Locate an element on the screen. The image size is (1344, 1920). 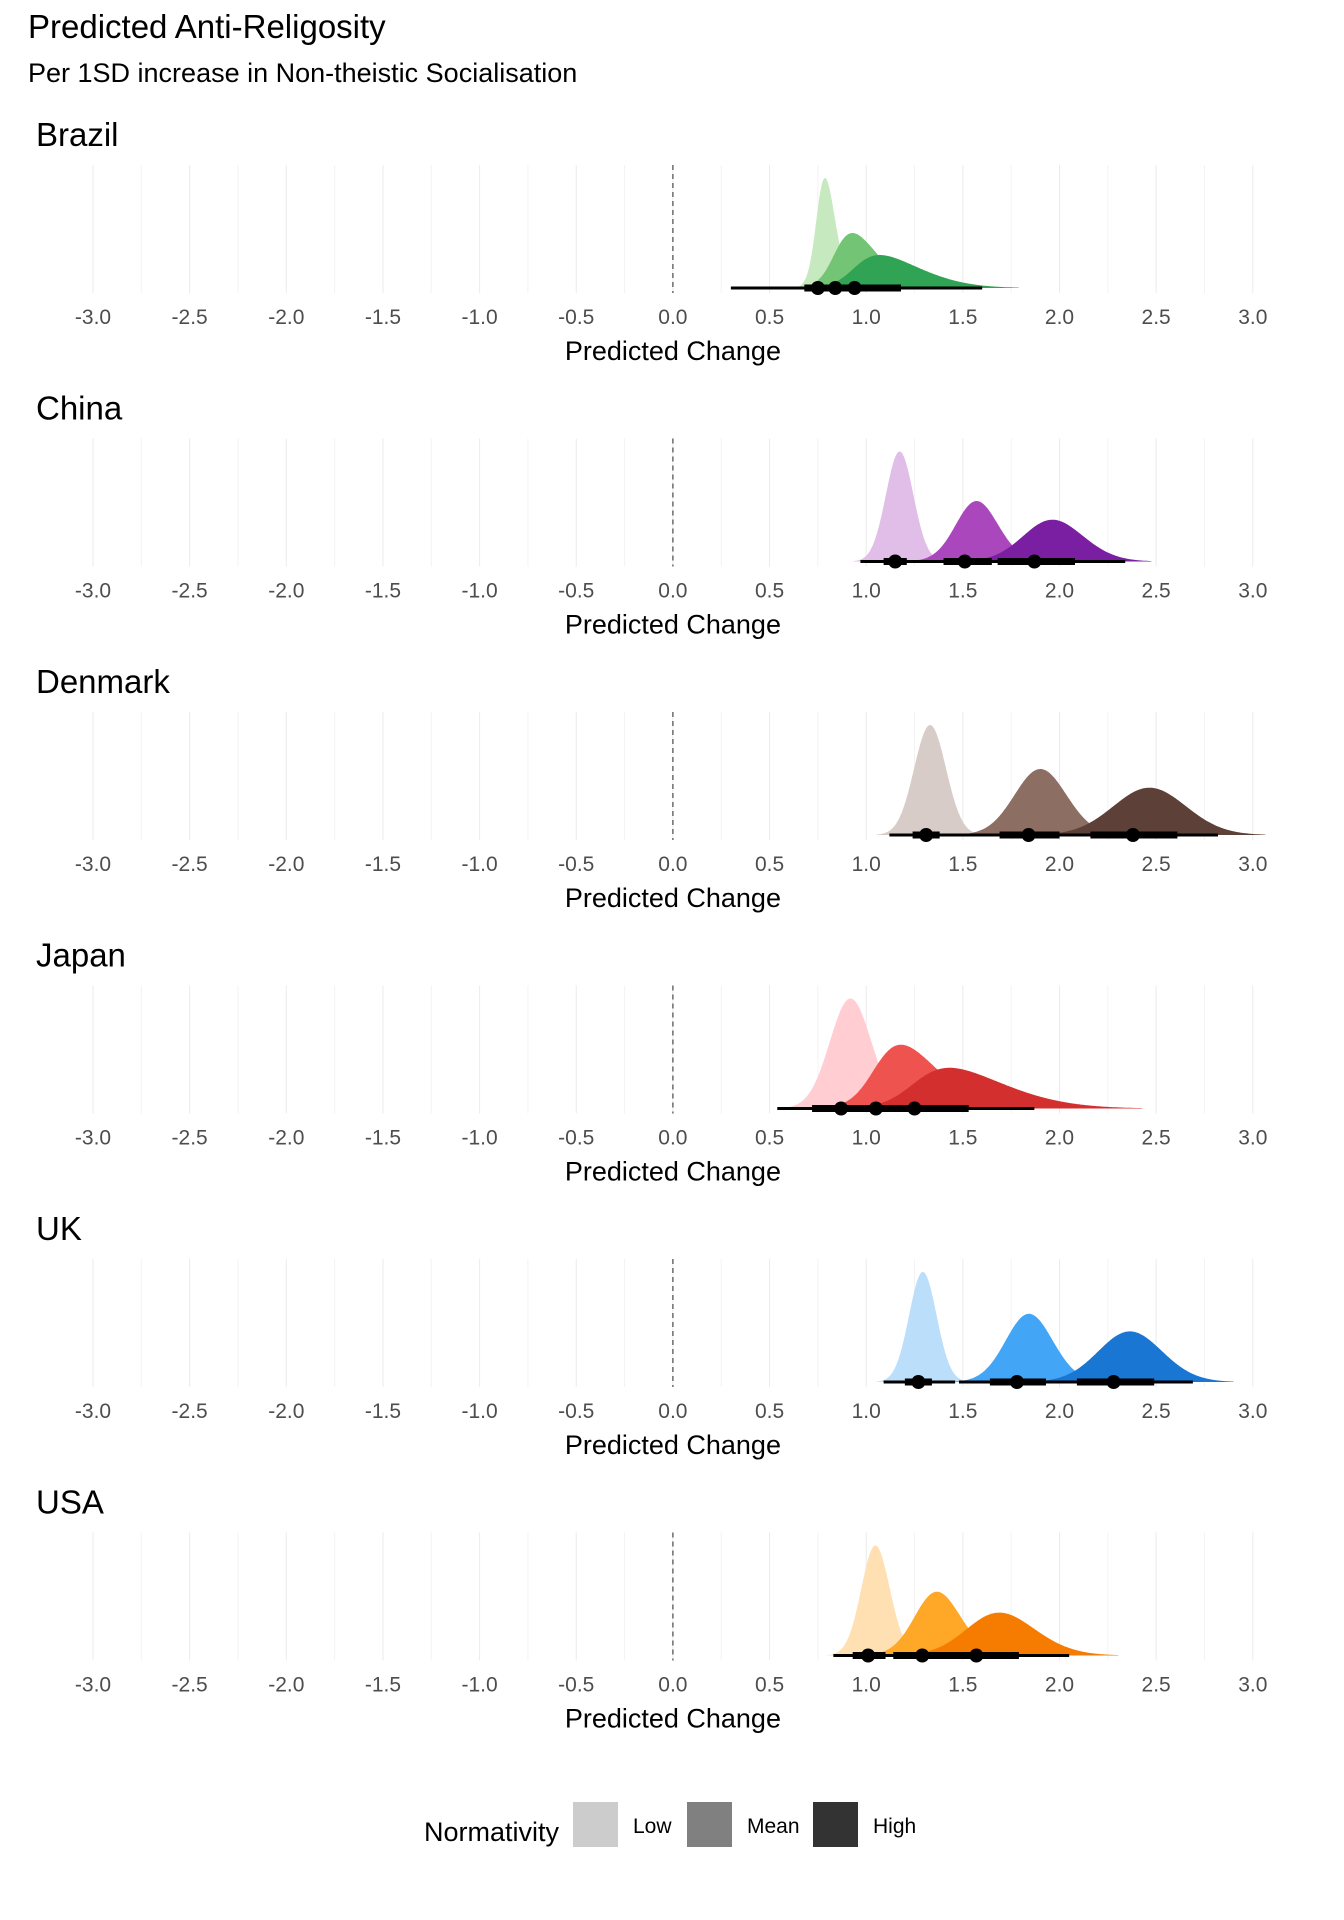
point-estimate-mean is located at coordinates (1028, 835).